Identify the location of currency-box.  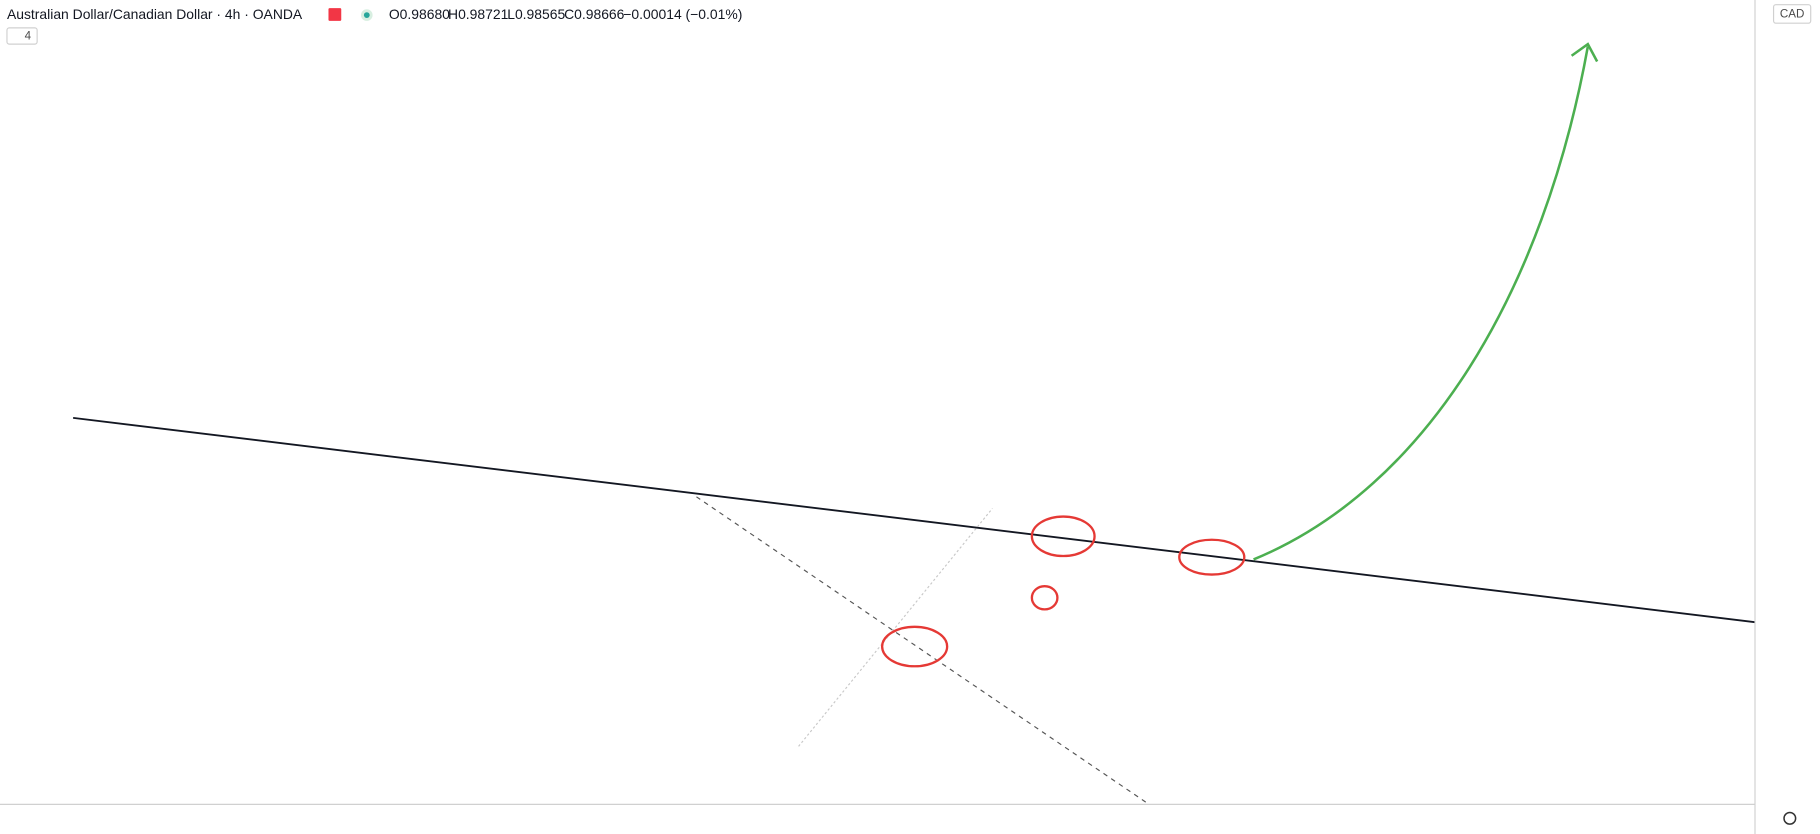
(1792, 14).